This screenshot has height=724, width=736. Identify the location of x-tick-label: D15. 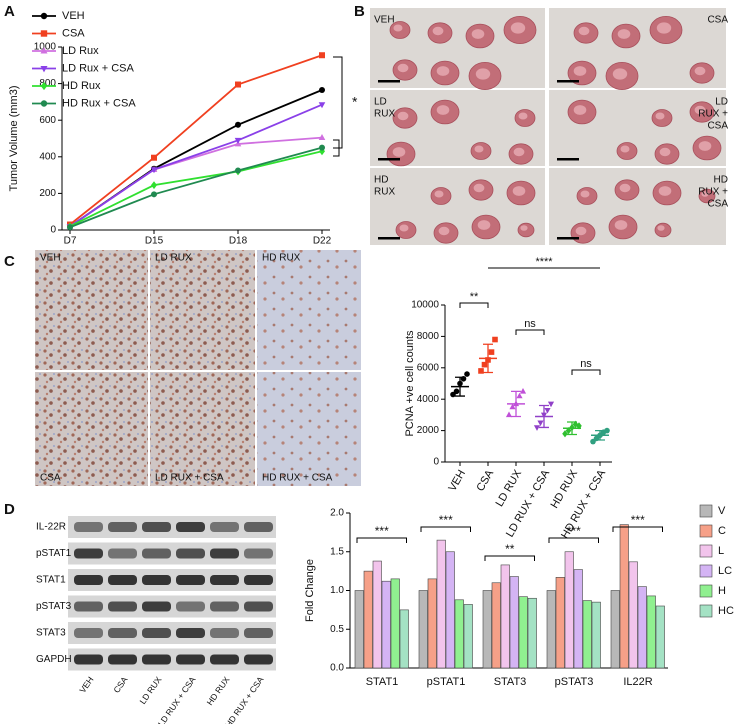
(154, 241).